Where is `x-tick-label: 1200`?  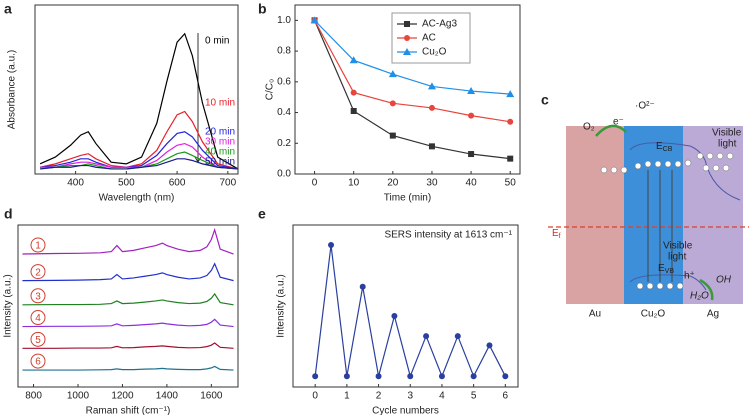
x-tick-label: 1200 is located at coordinates (122, 396).